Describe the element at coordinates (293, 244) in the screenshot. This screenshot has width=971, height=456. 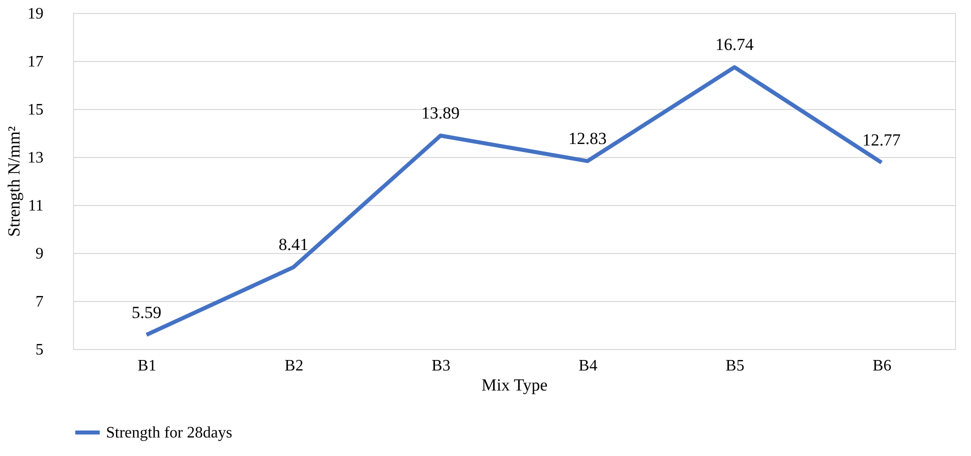
I see `data-label: 8.41` at that location.